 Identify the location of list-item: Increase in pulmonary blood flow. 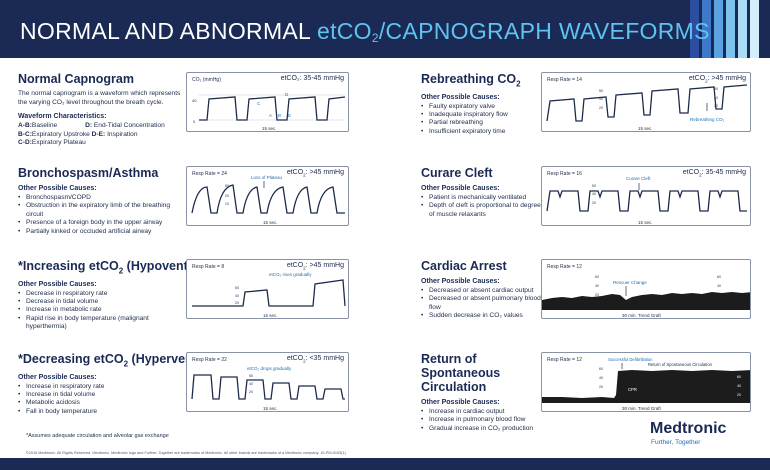
(481, 420).